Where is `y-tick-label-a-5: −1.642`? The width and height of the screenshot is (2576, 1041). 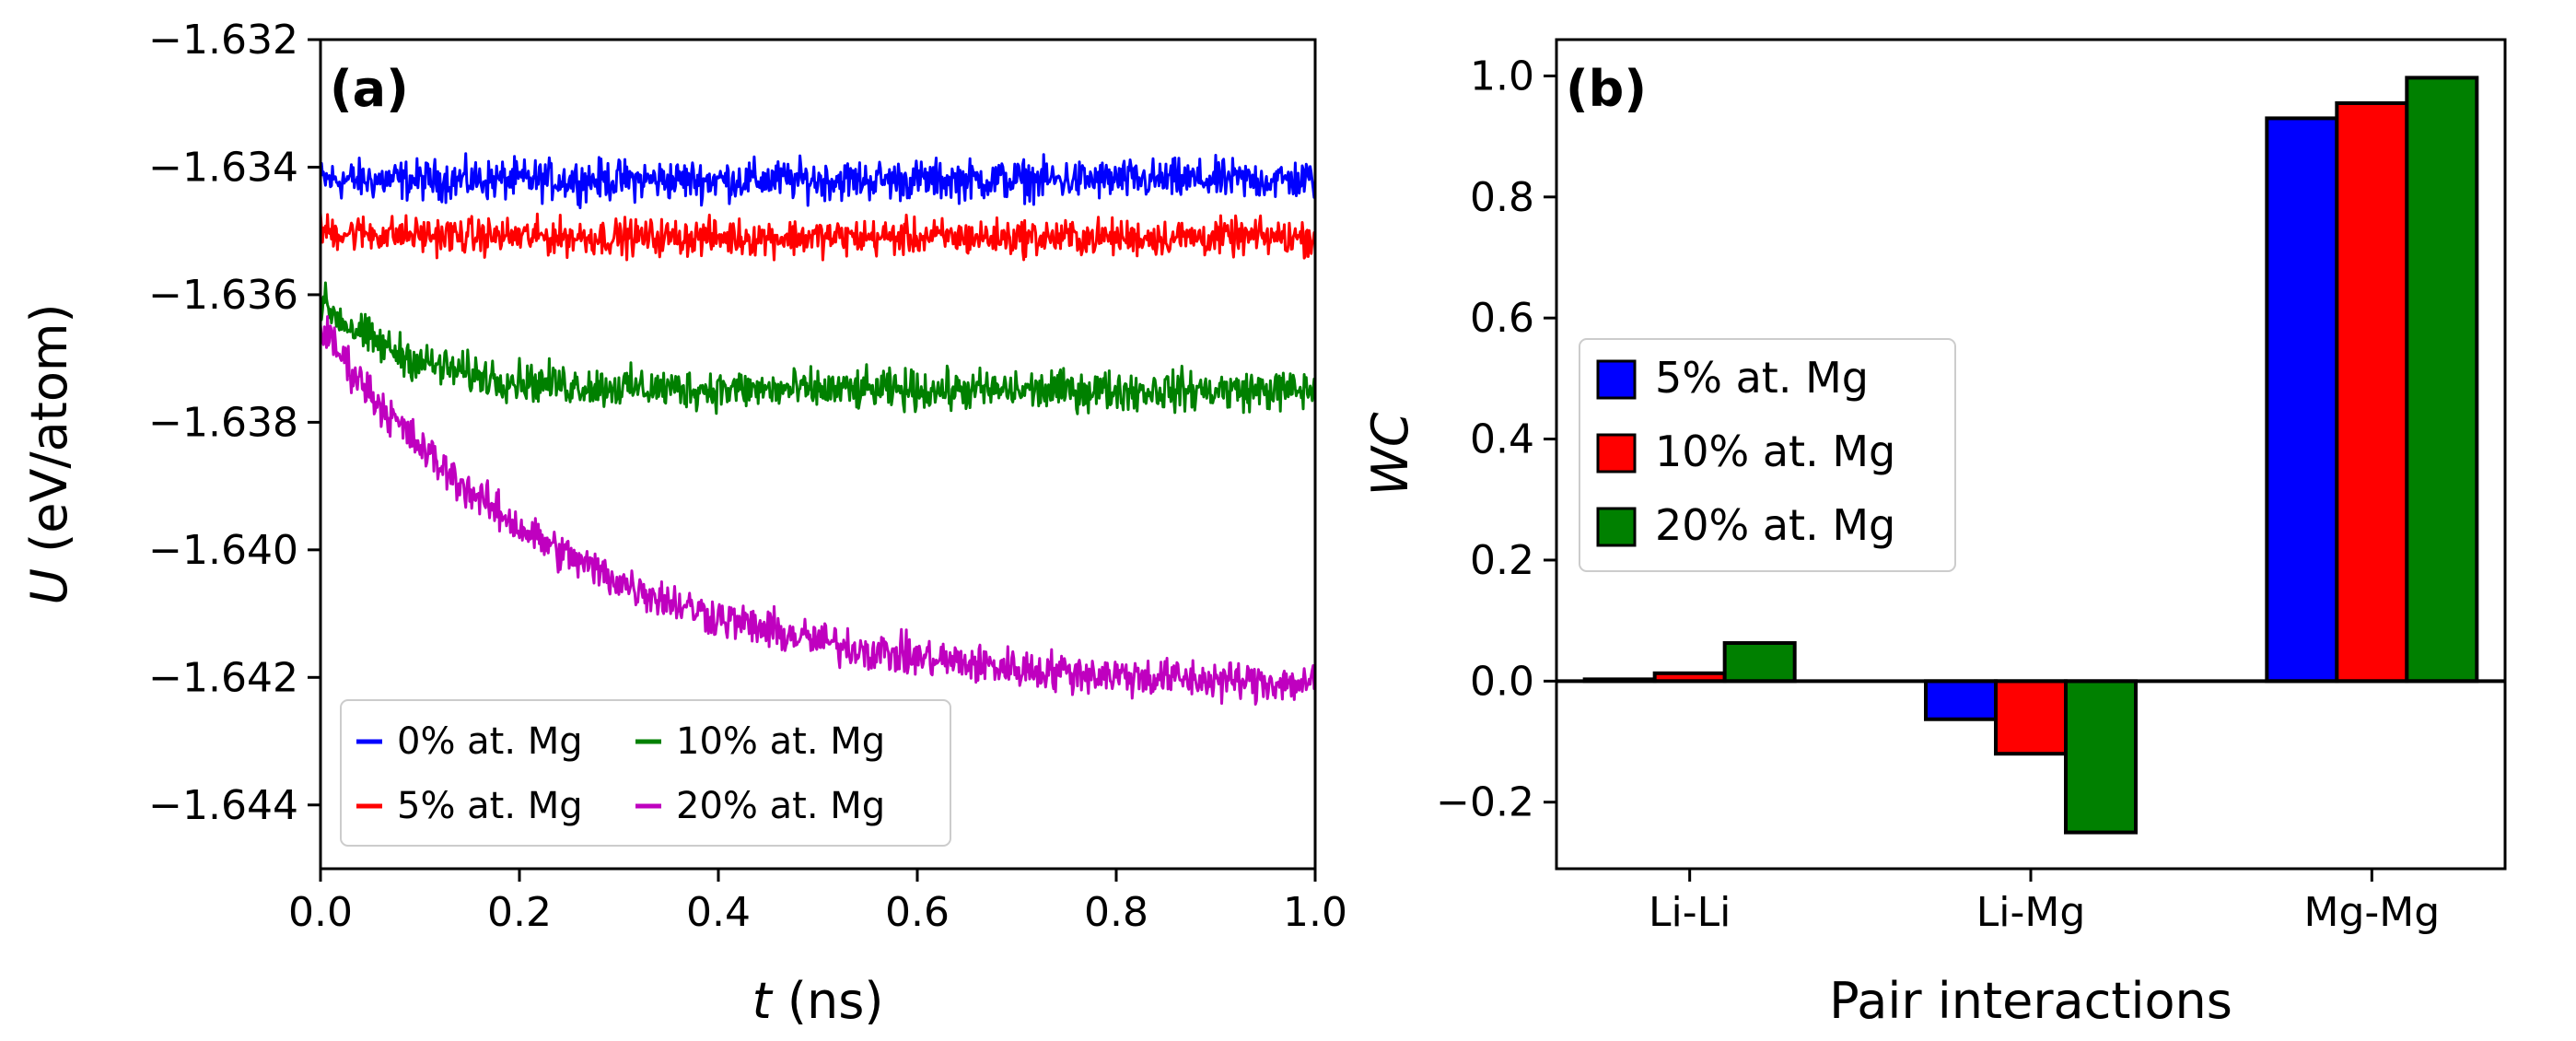
y-tick-label-a-5: −1.642 is located at coordinates (223, 677).